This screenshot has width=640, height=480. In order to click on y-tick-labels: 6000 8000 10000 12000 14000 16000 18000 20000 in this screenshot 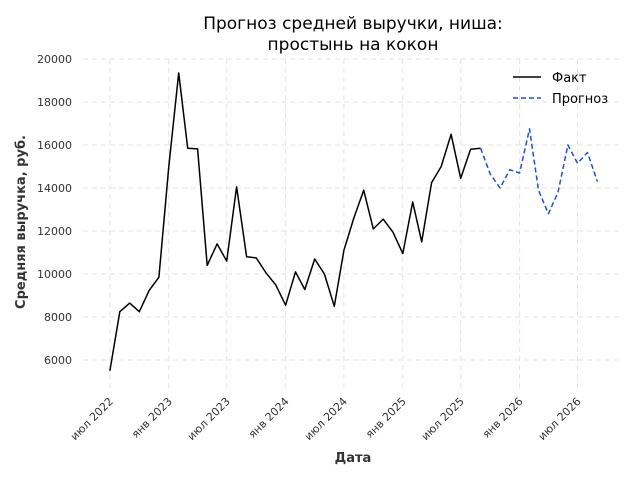, I will do `click(54, 210)`.